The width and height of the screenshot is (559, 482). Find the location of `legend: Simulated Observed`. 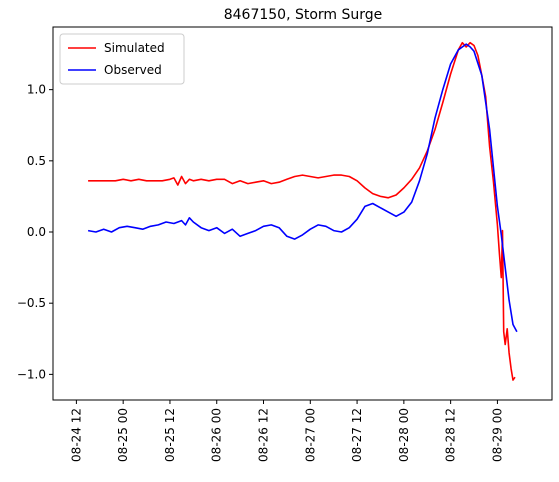

legend: Simulated Observed is located at coordinates (122, 59).